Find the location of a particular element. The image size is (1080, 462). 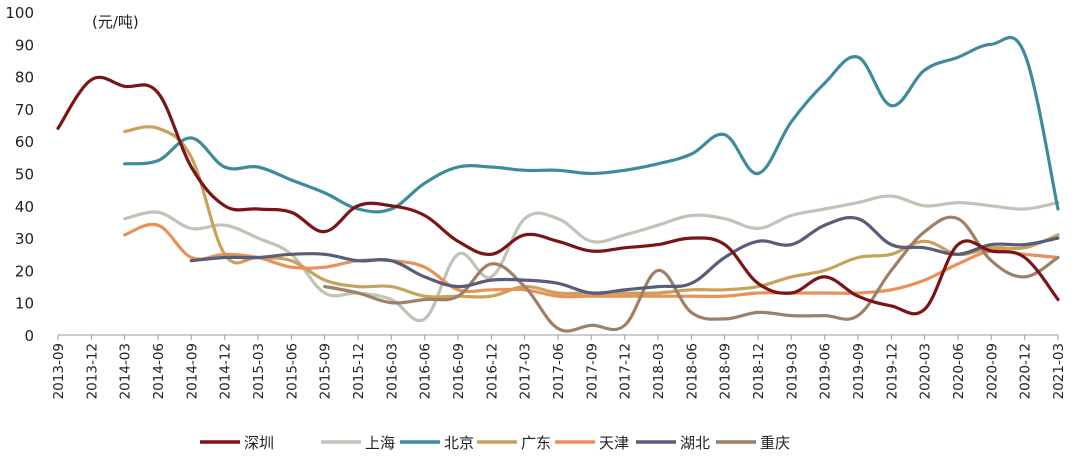

x-tick-label: 2020-06 is located at coordinates (959, 371).